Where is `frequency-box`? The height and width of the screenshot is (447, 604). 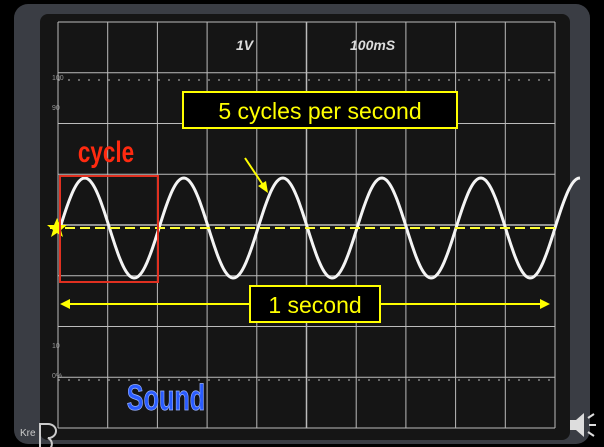
frequency-box is located at coordinates (320, 110).